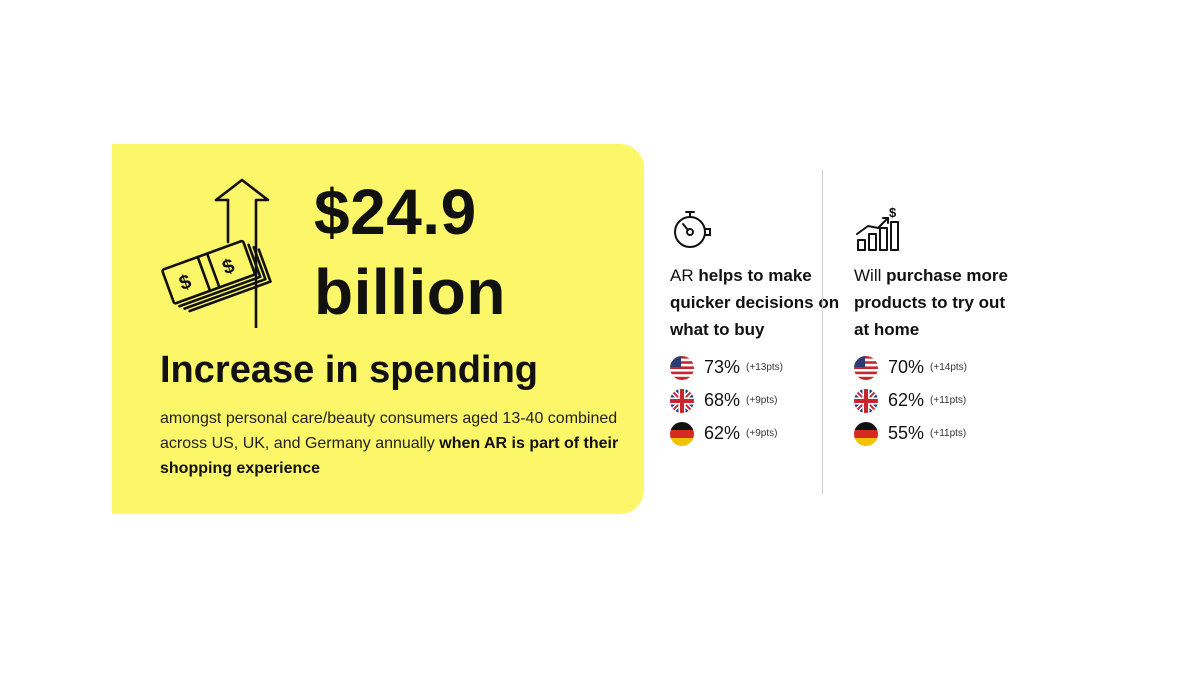 This screenshot has width=1200, height=675. What do you see at coordinates (410, 252) in the screenshot?
I see `amount-headline: $24.9 billion` at bounding box center [410, 252].